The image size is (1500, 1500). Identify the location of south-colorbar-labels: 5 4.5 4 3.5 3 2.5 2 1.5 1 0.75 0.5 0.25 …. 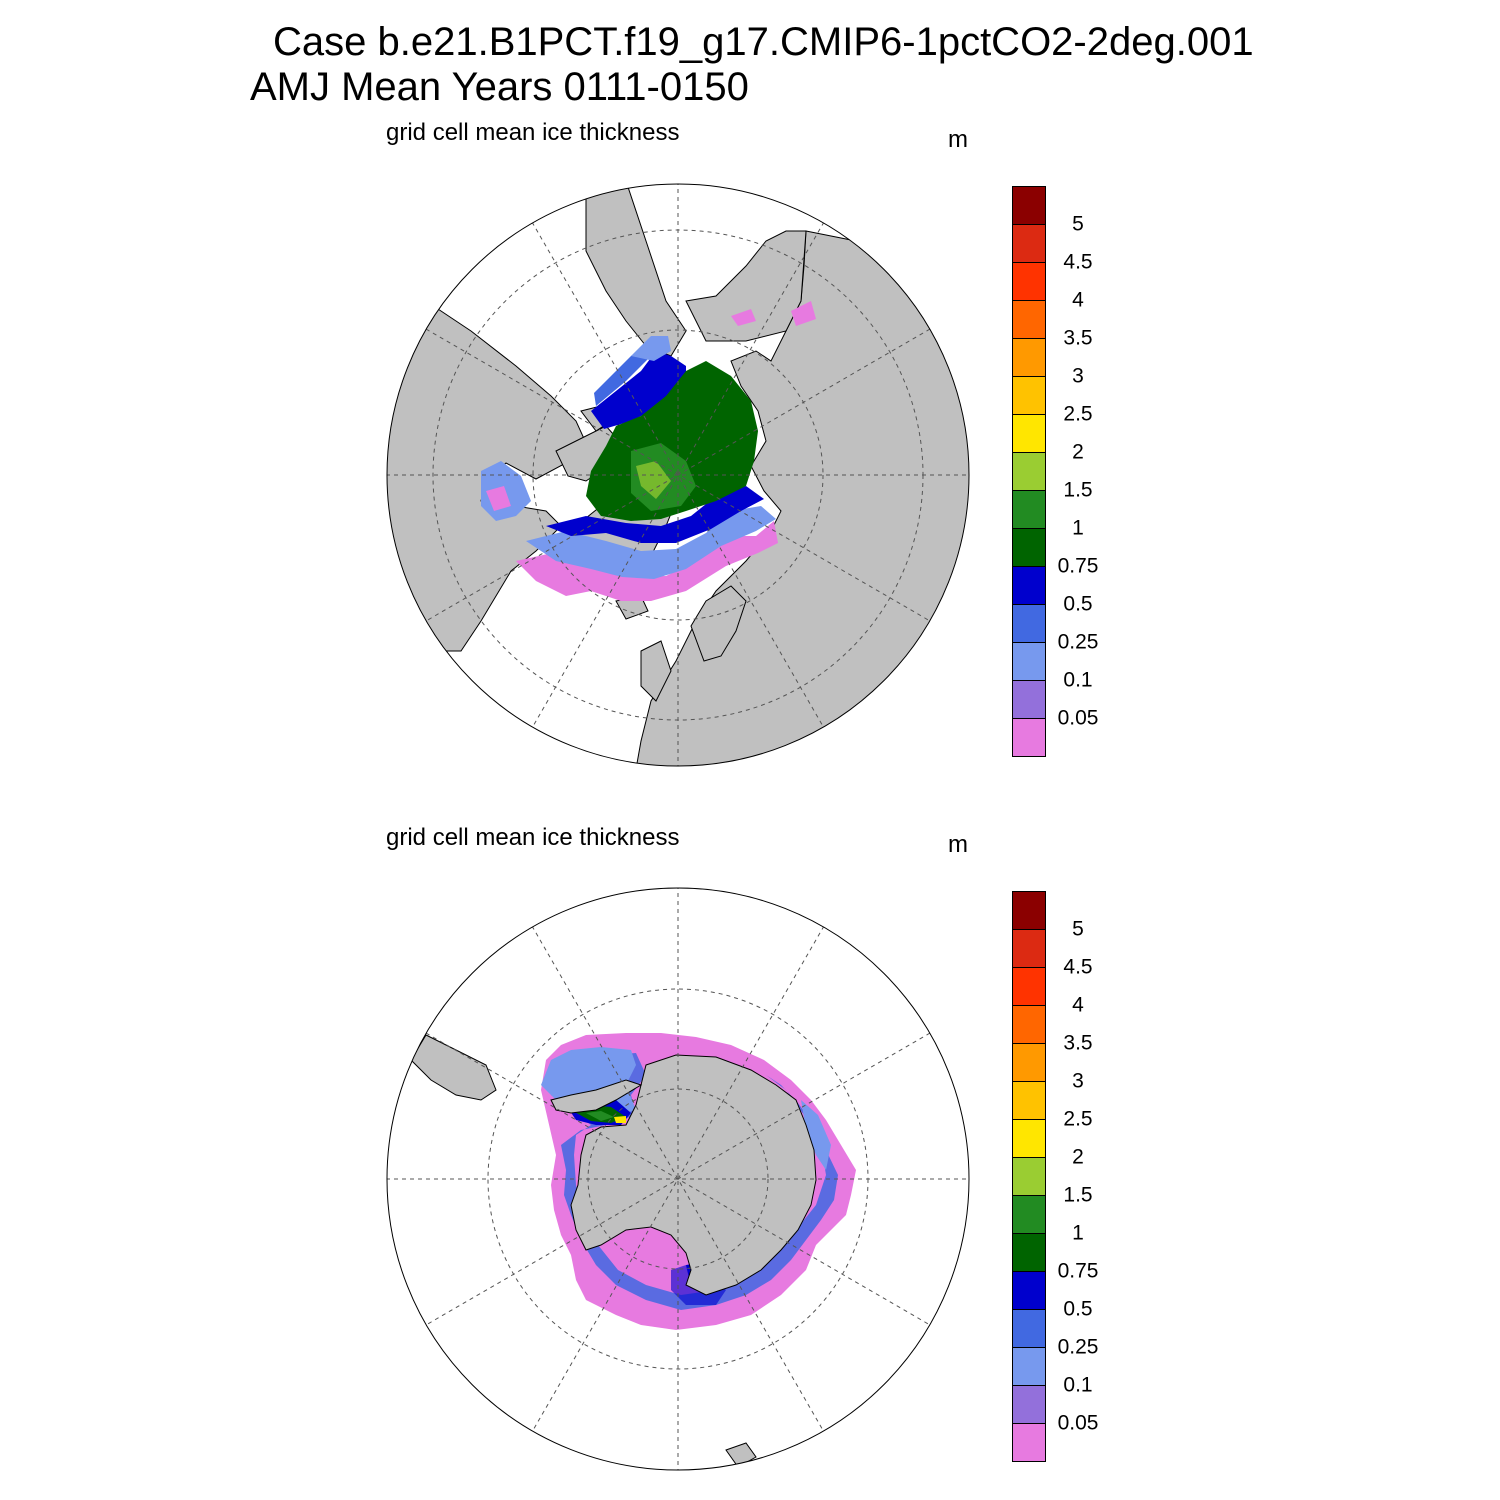
(1078, 1176).